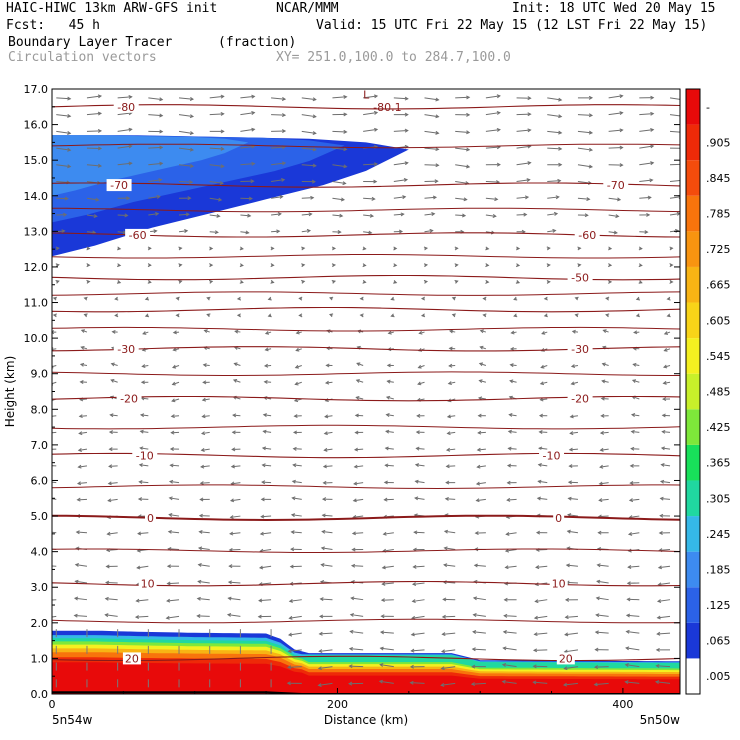 Image resolution: width=740 pixels, height=740 pixels. Describe the element at coordinates (53, 25) in the screenshot. I see `forecast-hour: Fcst: 45 h` at that location.